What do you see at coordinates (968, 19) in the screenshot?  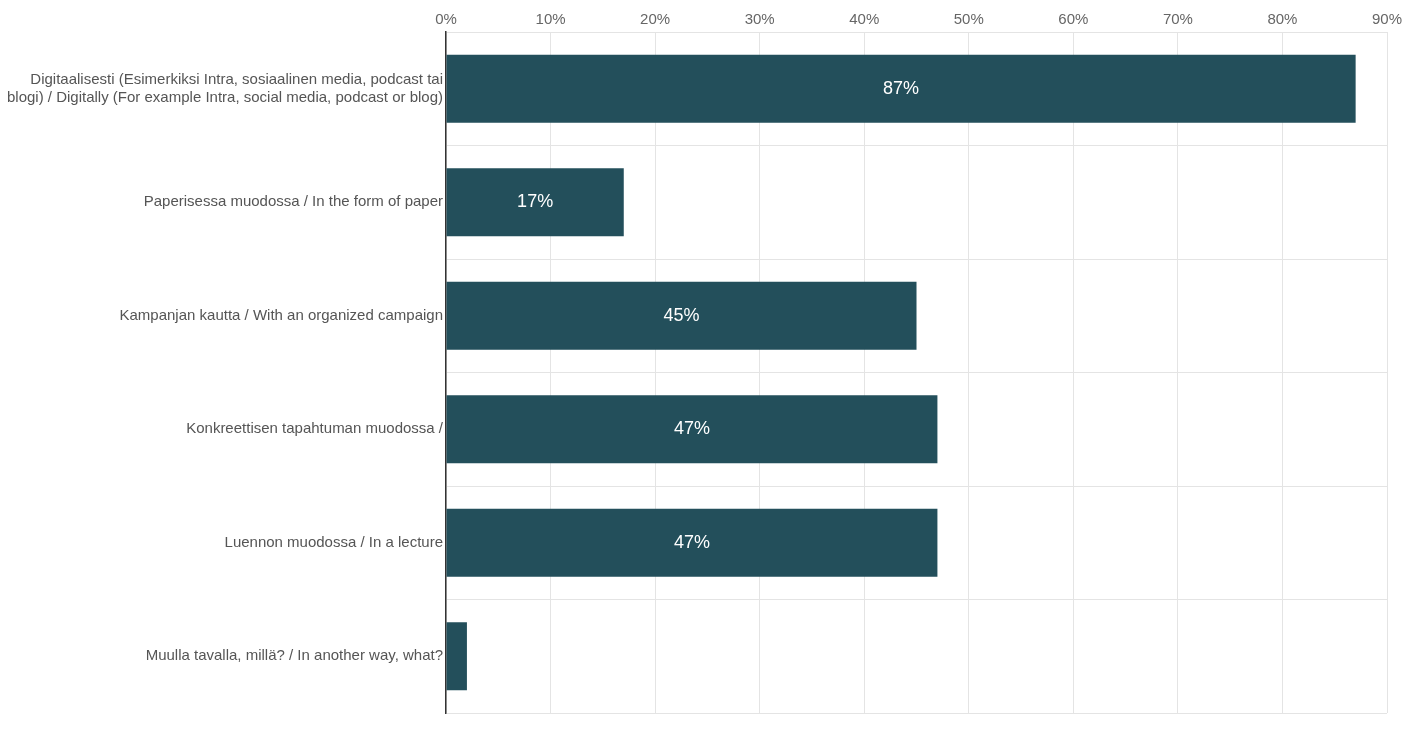 I see `x-tick-label: 50%` at bounding box center [968, 19].